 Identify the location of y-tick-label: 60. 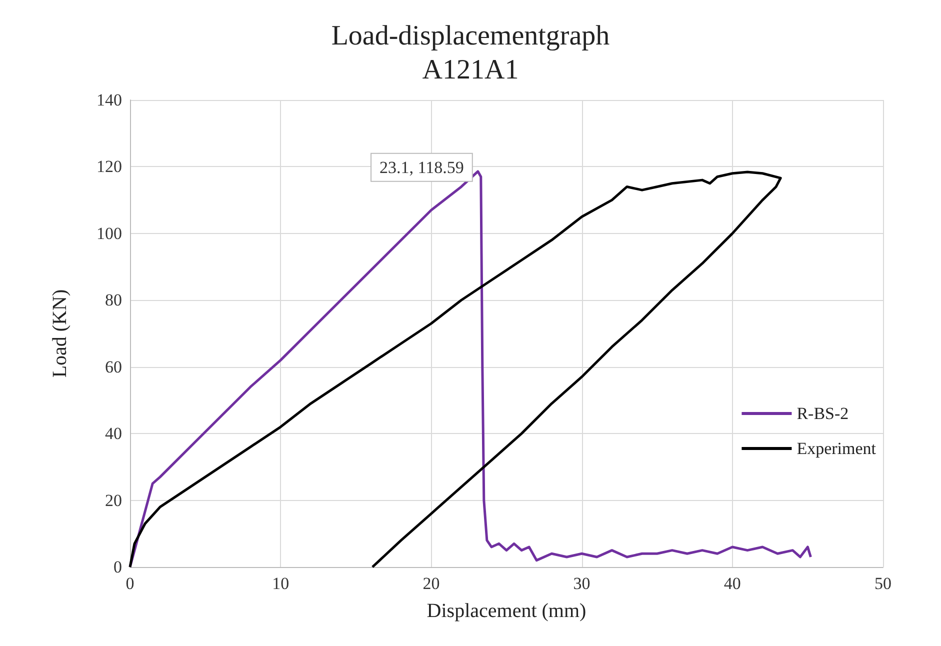
(113, 366).